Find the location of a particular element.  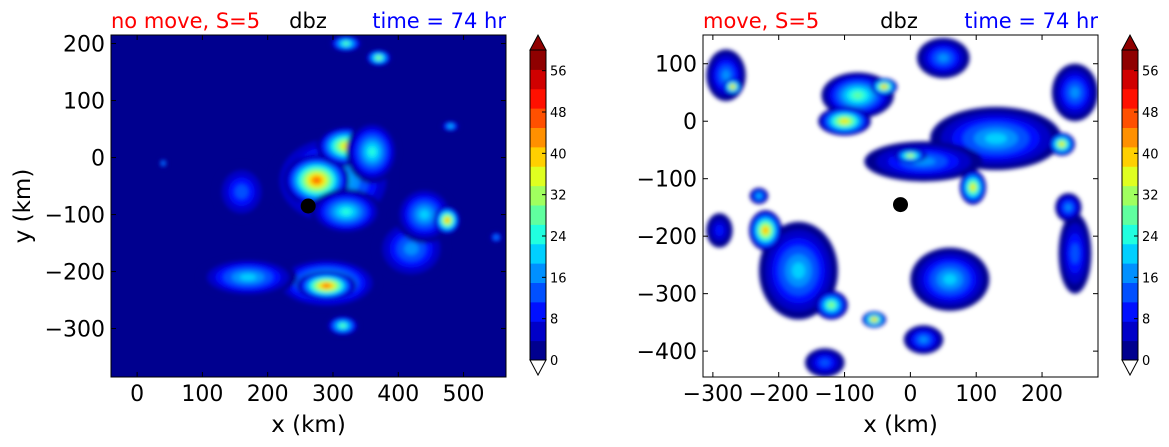

x-tick-label: 0 is located at coordinates (137, 394).